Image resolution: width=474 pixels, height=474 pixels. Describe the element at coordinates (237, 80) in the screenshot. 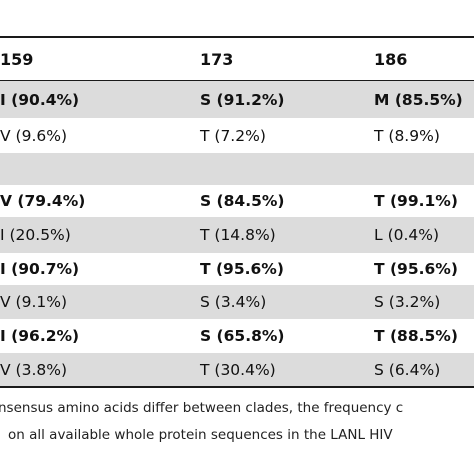

I see `header-rule` at that location.